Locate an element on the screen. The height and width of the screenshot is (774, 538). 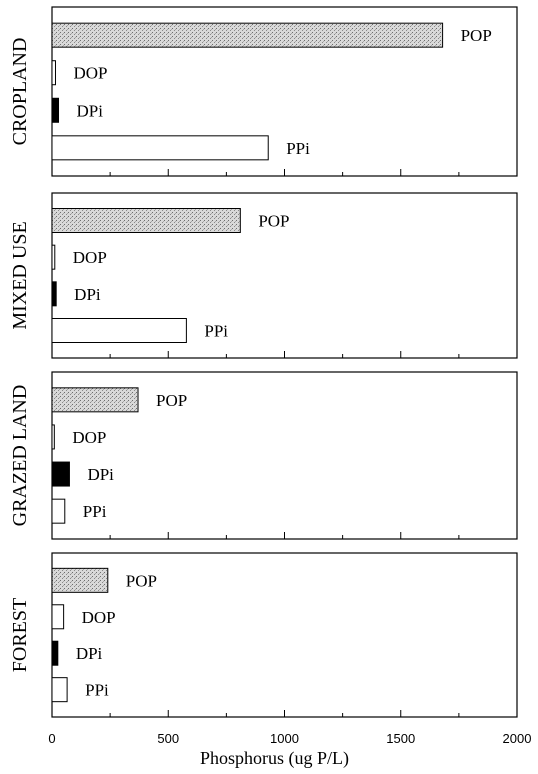
bar-forest-dpi is located at coordinates (55, 653).